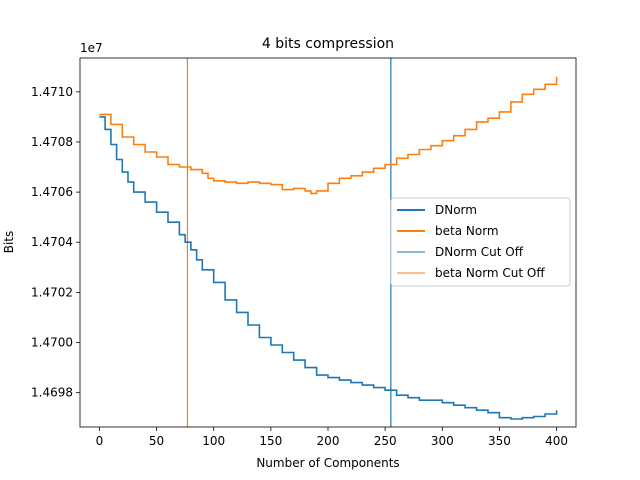 The height and width of the screenshot is (480, 640). I want to click on y-tick-label-0: 1.4698, so click(52, 393).